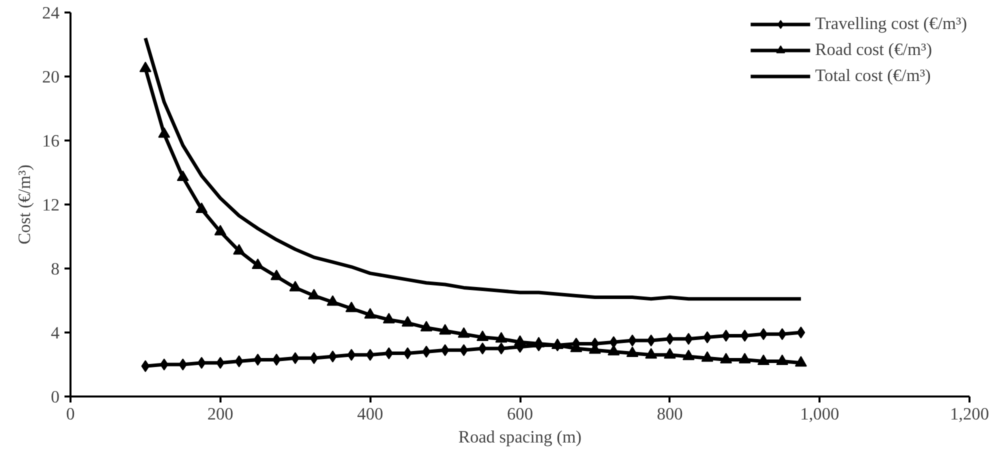  Describe the element at coordinates (520, 437) in the screenshot. I see `x-axis-title: Road spacing (m)` at that location.